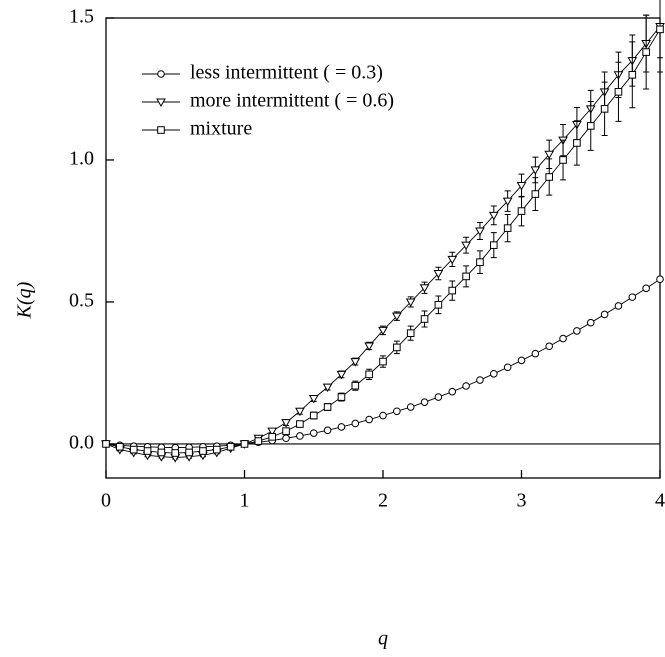 This screenshot has width=665, height=657. I want to click on x-tick-label: 3, so click(522, 501).